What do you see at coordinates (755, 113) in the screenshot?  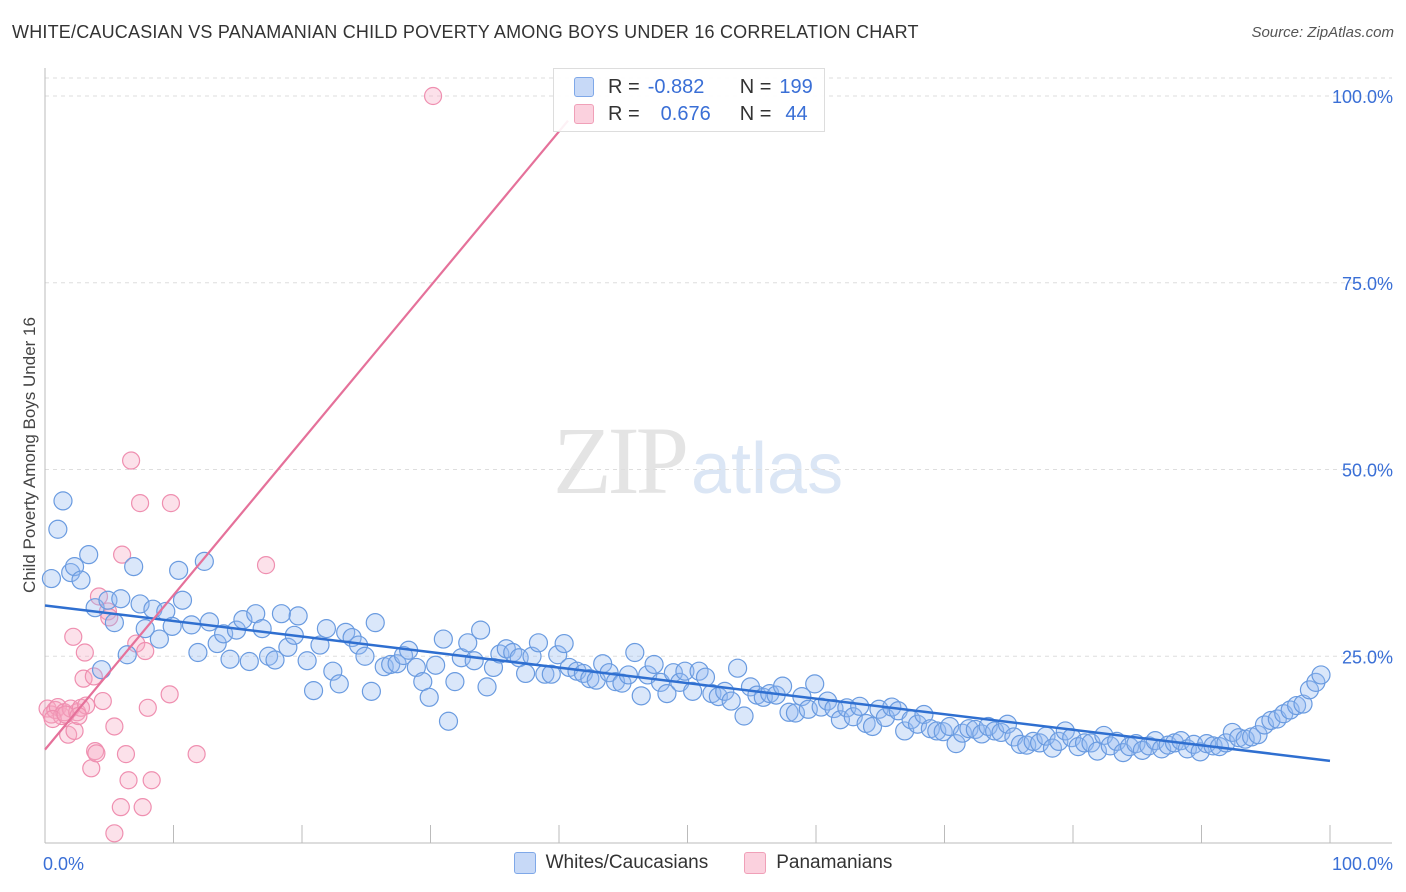 I see `legend-n-label: N =` at bounding box center [755, 113].